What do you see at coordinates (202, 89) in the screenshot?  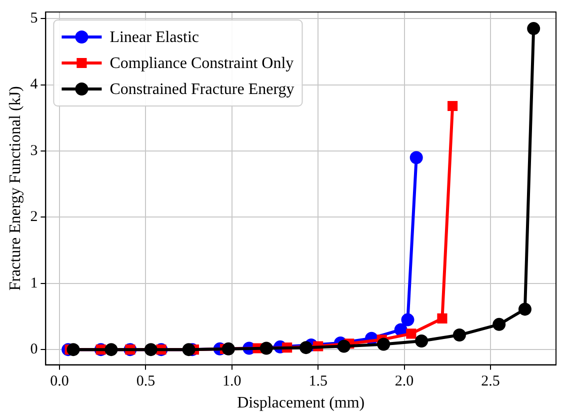 I see `legend-label: Constrained Fracture Energy` at bounding box center [202, 89].